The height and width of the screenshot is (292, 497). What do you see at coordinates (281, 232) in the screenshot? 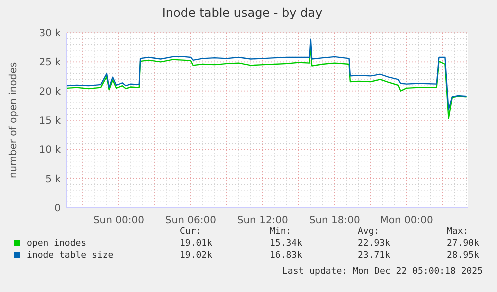
I see `text: Min:` at bounding box center [281, 232].